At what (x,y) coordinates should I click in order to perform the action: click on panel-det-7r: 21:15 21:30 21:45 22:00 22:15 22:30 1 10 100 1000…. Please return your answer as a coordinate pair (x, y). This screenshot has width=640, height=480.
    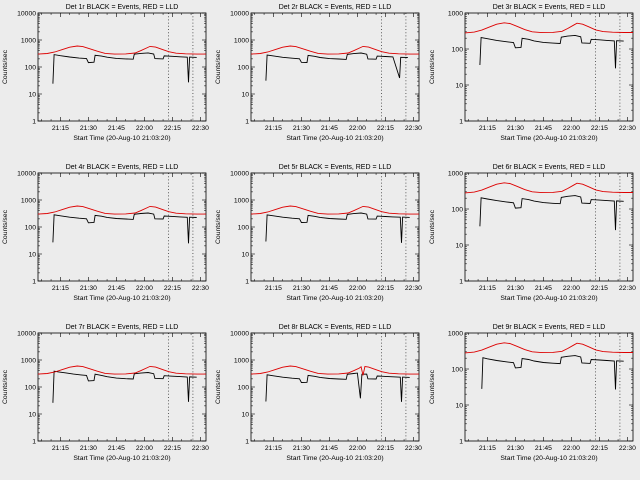
    Looking at the image, I should click on (106, 400).